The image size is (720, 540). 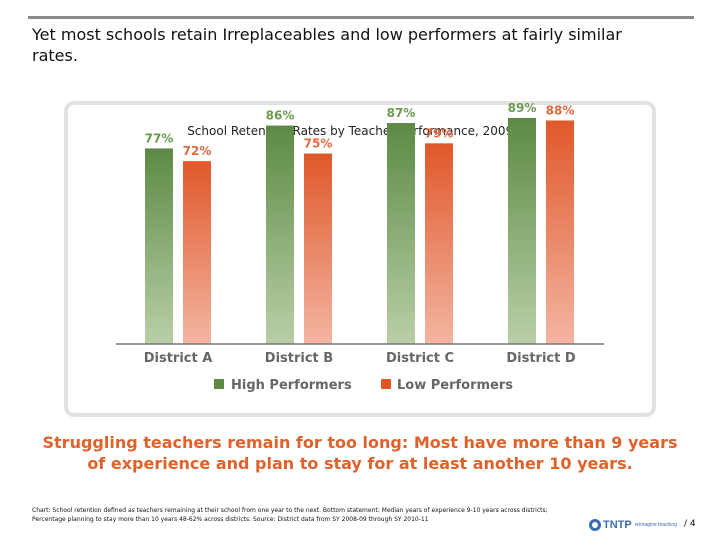 I want to click on category-label-4: District D, so click(x=541, y=358).